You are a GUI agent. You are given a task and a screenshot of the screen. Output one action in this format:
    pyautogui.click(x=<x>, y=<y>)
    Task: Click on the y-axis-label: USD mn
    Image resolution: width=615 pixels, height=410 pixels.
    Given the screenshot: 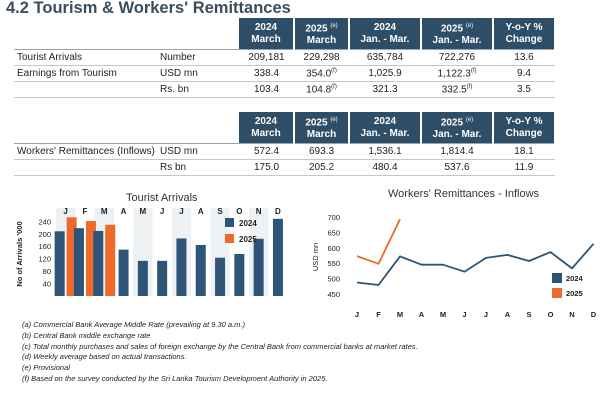 What is the action you would take?
    pyautogui.click(x=316, y=257)
    